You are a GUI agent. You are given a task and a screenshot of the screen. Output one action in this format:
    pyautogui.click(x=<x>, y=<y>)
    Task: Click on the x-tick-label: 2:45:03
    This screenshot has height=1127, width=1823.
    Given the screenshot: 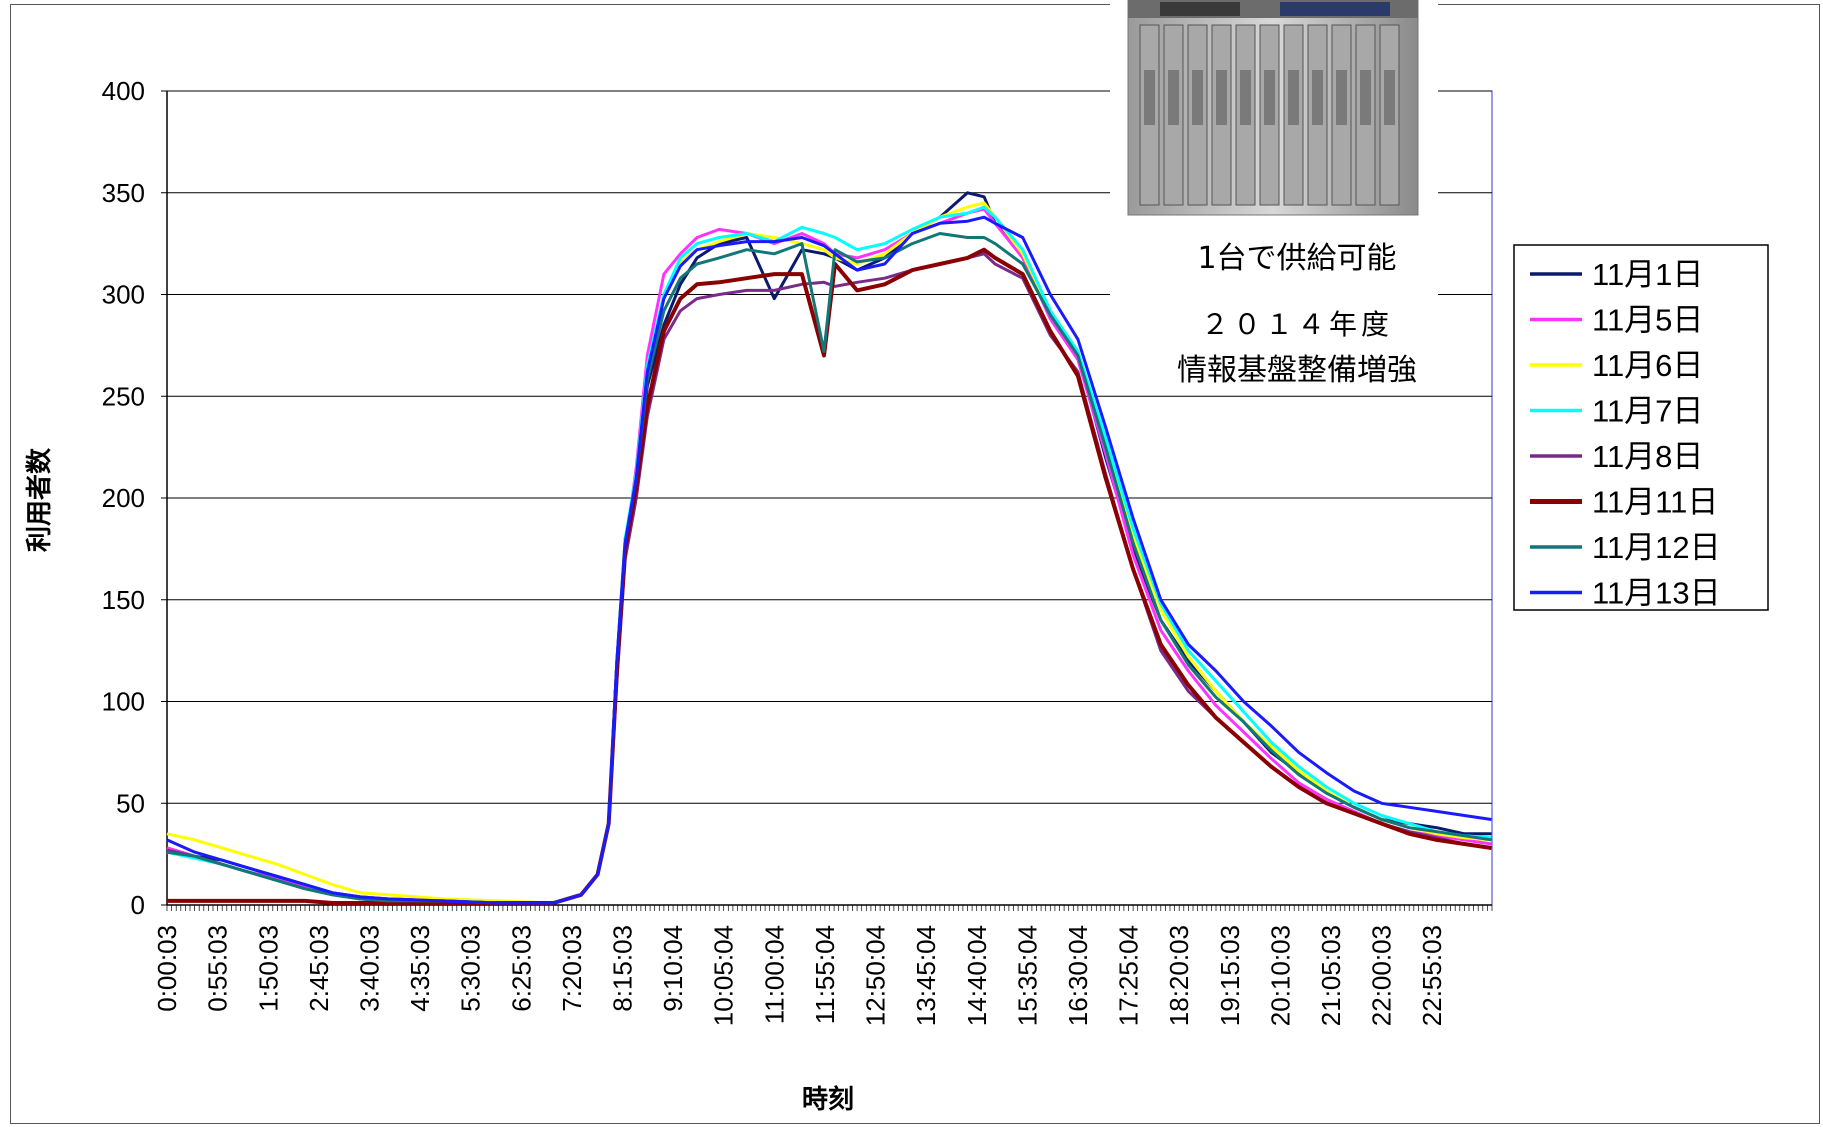 What is the action you would take?
    pyautogui.click(x=319, y=968)
    